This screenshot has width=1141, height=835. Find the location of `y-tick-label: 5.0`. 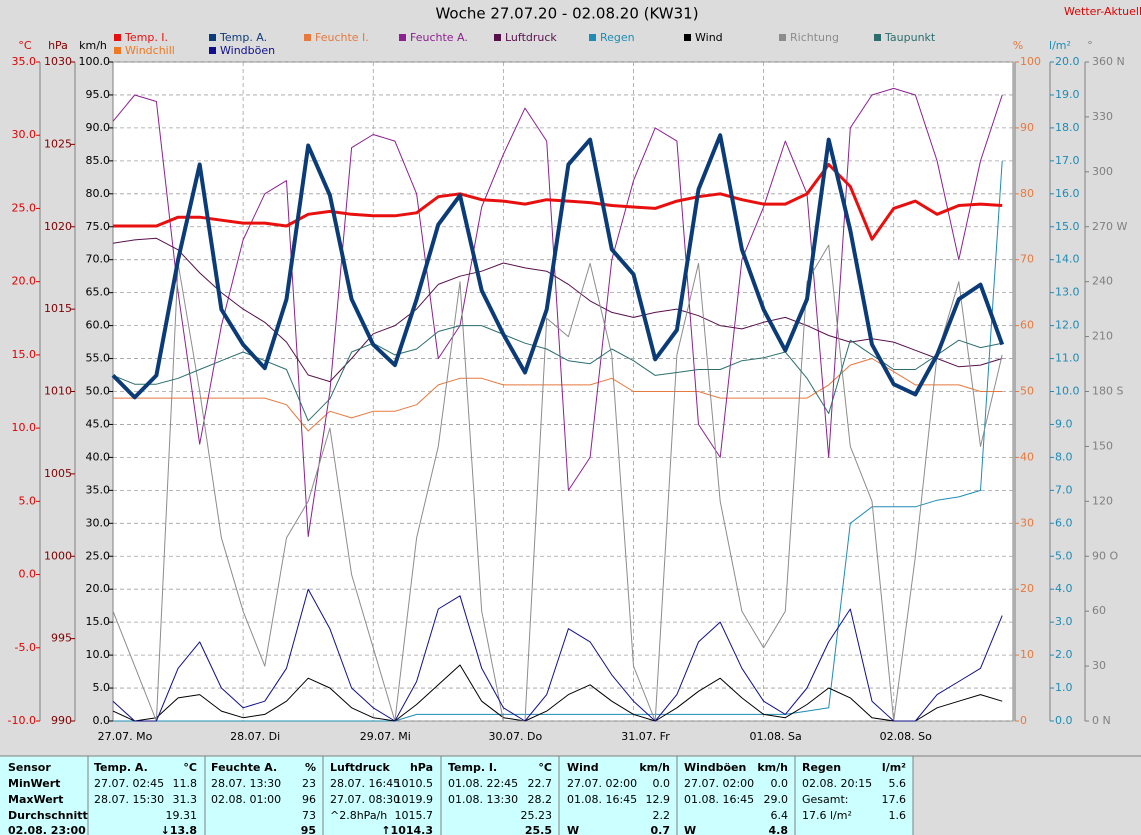

y-tick-label: 5.0 is located at coordinates (28, 500).